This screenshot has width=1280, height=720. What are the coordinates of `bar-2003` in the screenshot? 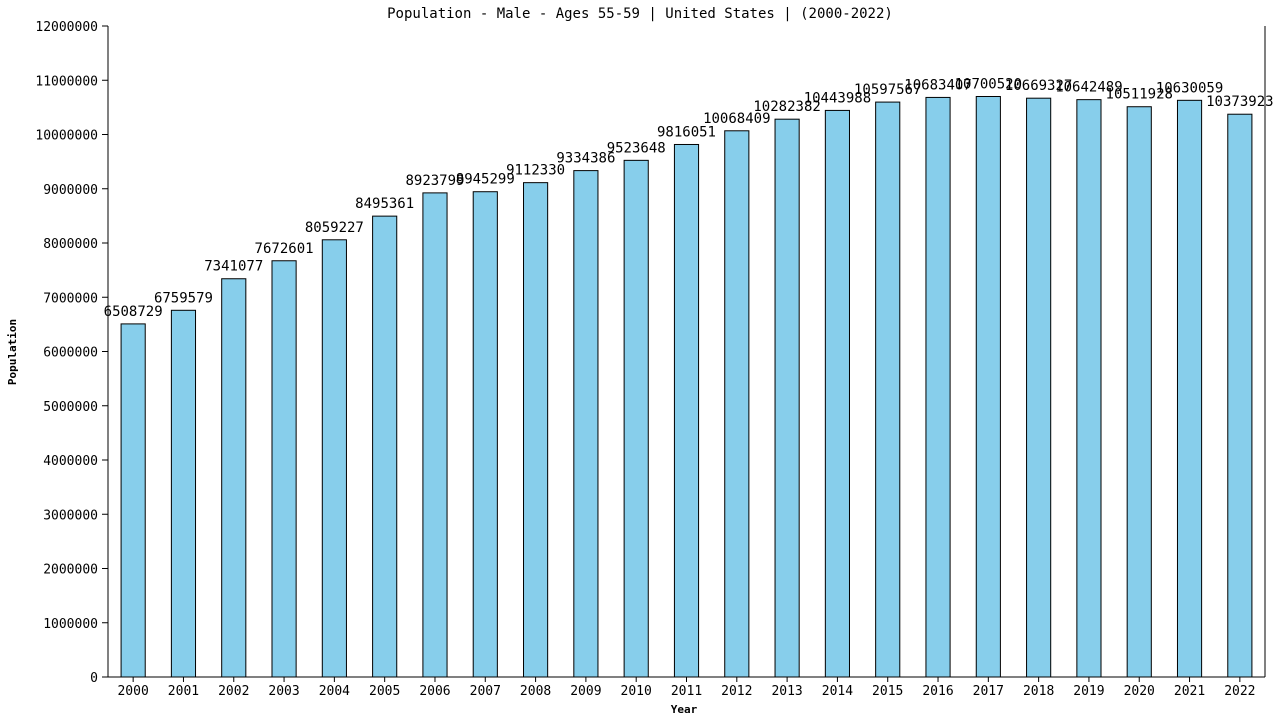 It's located at (284, 469).